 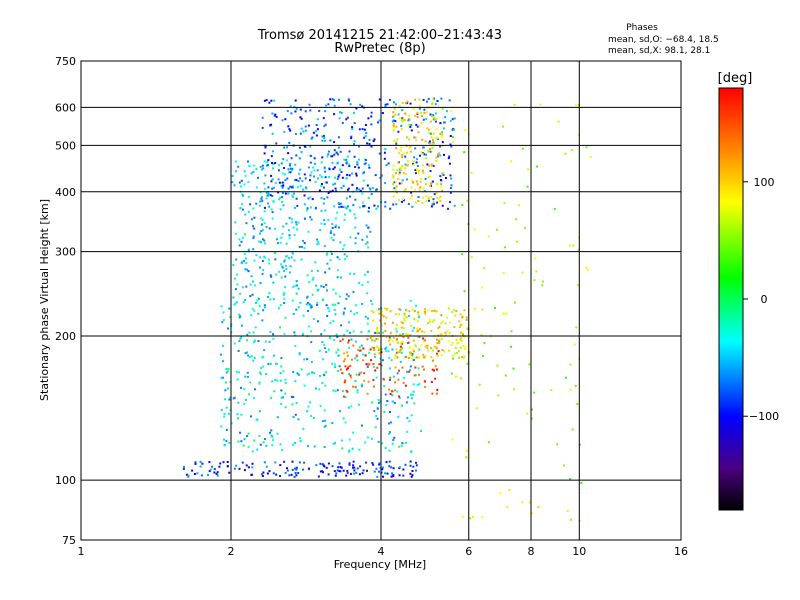 I want to click on chart-title: Tromsø 20141215 21:42:00–21:43:43, so click(x=379, y=35).